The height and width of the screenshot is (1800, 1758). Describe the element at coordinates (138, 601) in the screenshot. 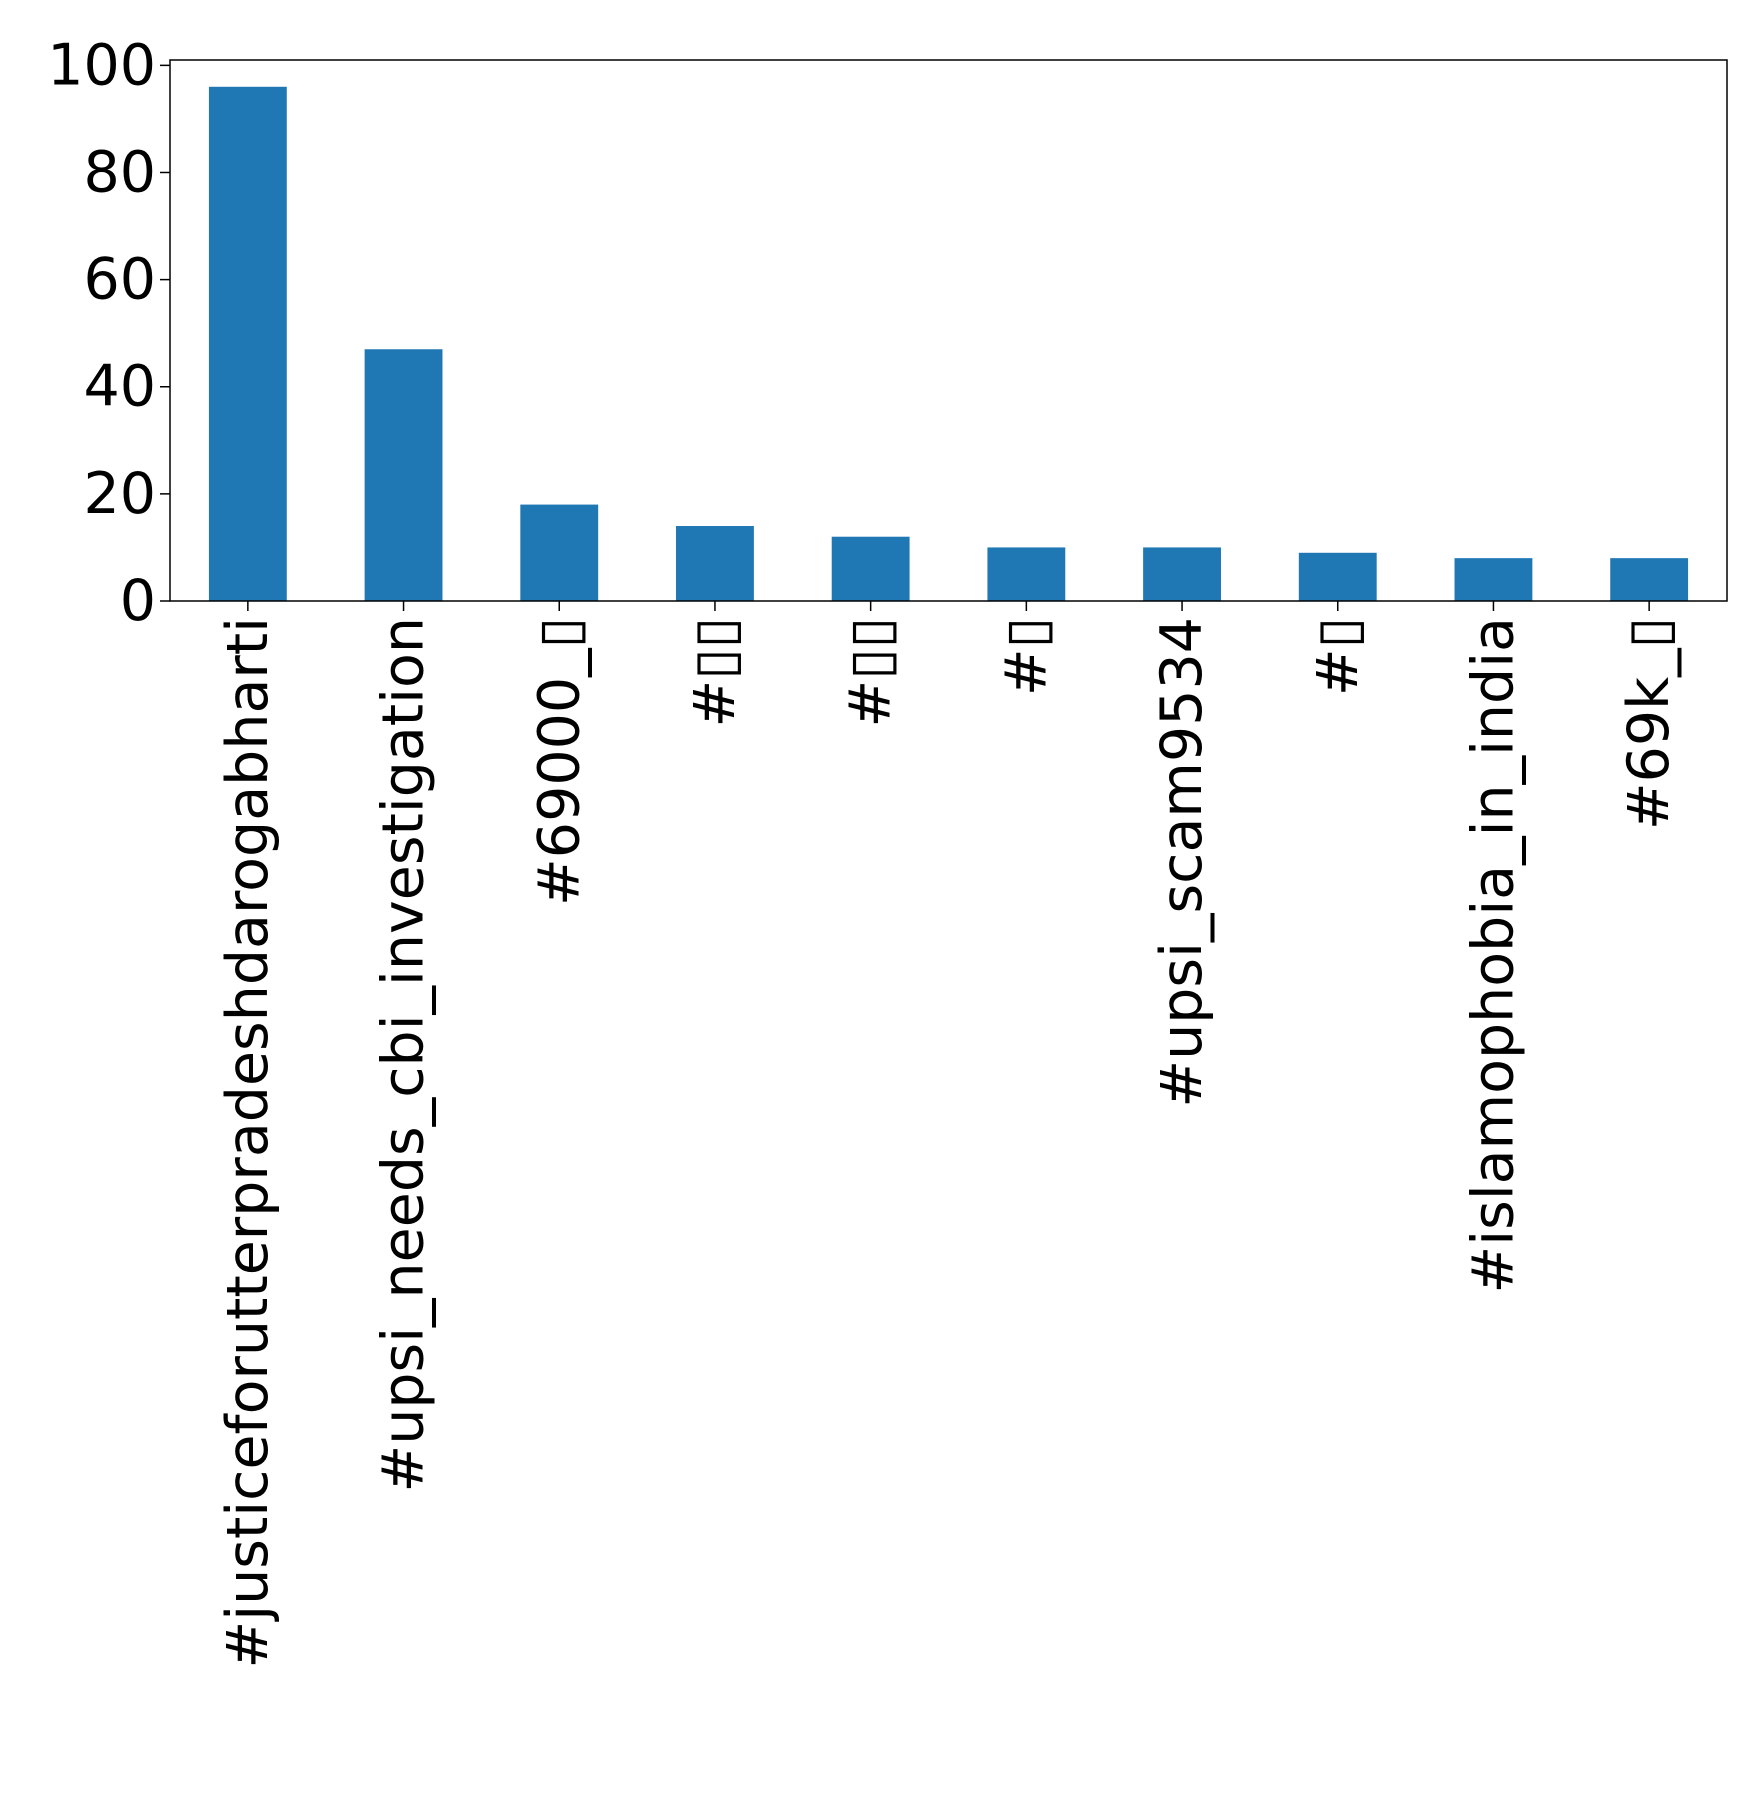

I see `y-tick-label: 0` at that location.